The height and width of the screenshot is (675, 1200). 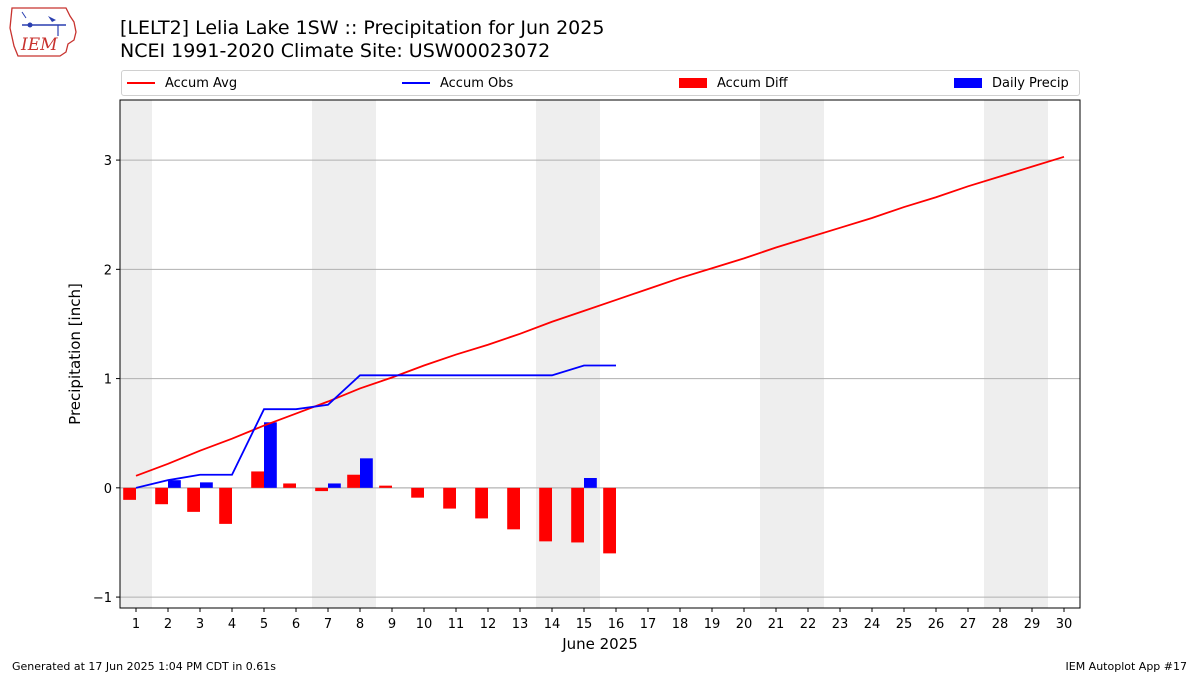 I want to click on x-tick-label: 23, so click(x=840, y=624).